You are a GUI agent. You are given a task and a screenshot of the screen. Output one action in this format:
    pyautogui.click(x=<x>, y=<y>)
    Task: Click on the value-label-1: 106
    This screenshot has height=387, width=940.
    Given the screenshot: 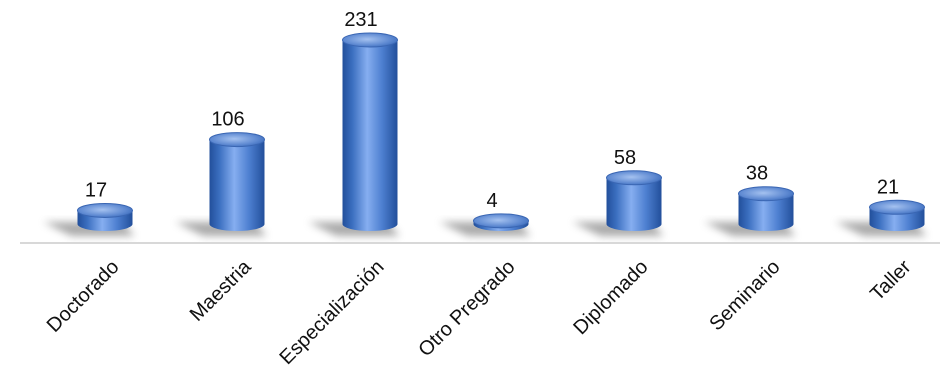 What is the action you would take?
    pyautogui.click(x=227, y=120)
    